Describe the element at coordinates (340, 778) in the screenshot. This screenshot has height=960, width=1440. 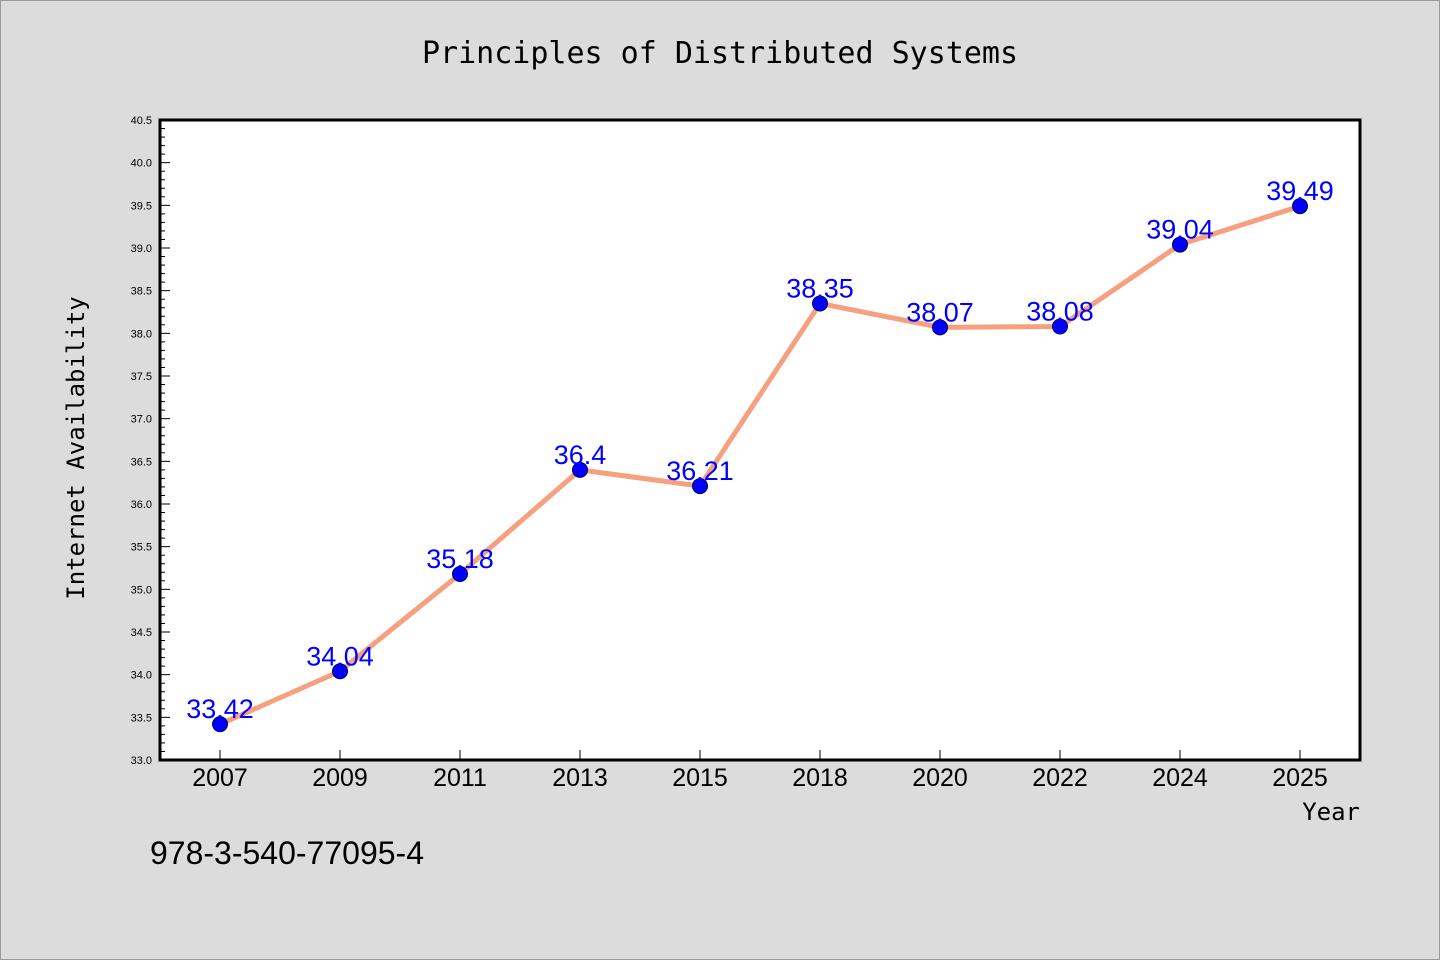
I see `x-tick-label: 2009` at that location.